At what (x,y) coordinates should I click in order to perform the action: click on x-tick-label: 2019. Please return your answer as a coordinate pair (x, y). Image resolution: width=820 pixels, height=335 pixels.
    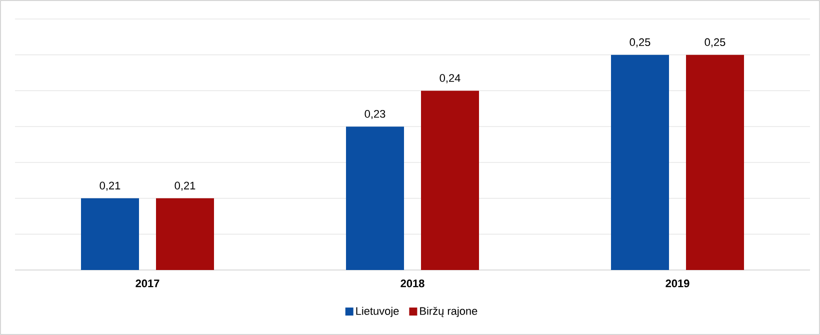
    Looking at the image, I should click on (678, 284).